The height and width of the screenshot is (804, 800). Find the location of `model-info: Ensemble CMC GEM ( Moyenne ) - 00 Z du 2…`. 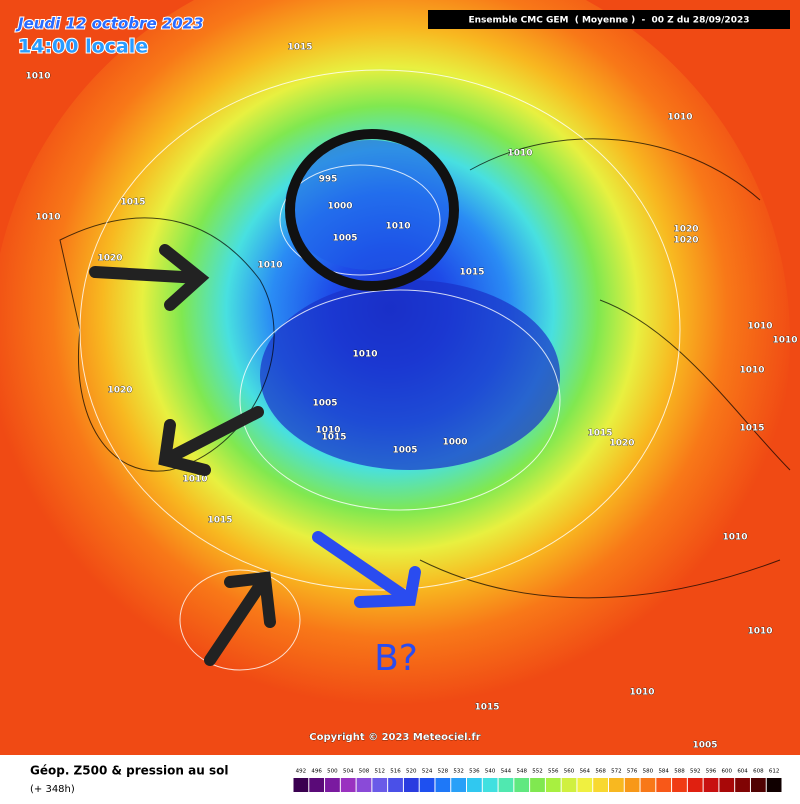

model-info: Ensemble CMC GEM ( Moyenne ) - 00 Z du 2… is located at coordinates (609, 21).